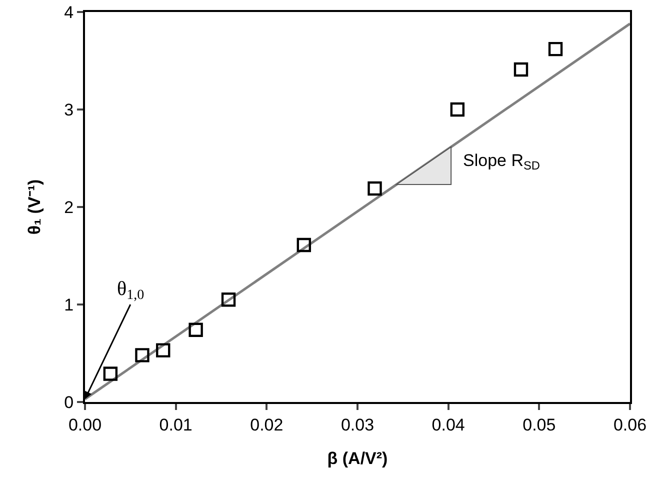  Describe the element at coordinates (448, 424) in the screenshot. I see `x-tick-label: 0.04` at that location.